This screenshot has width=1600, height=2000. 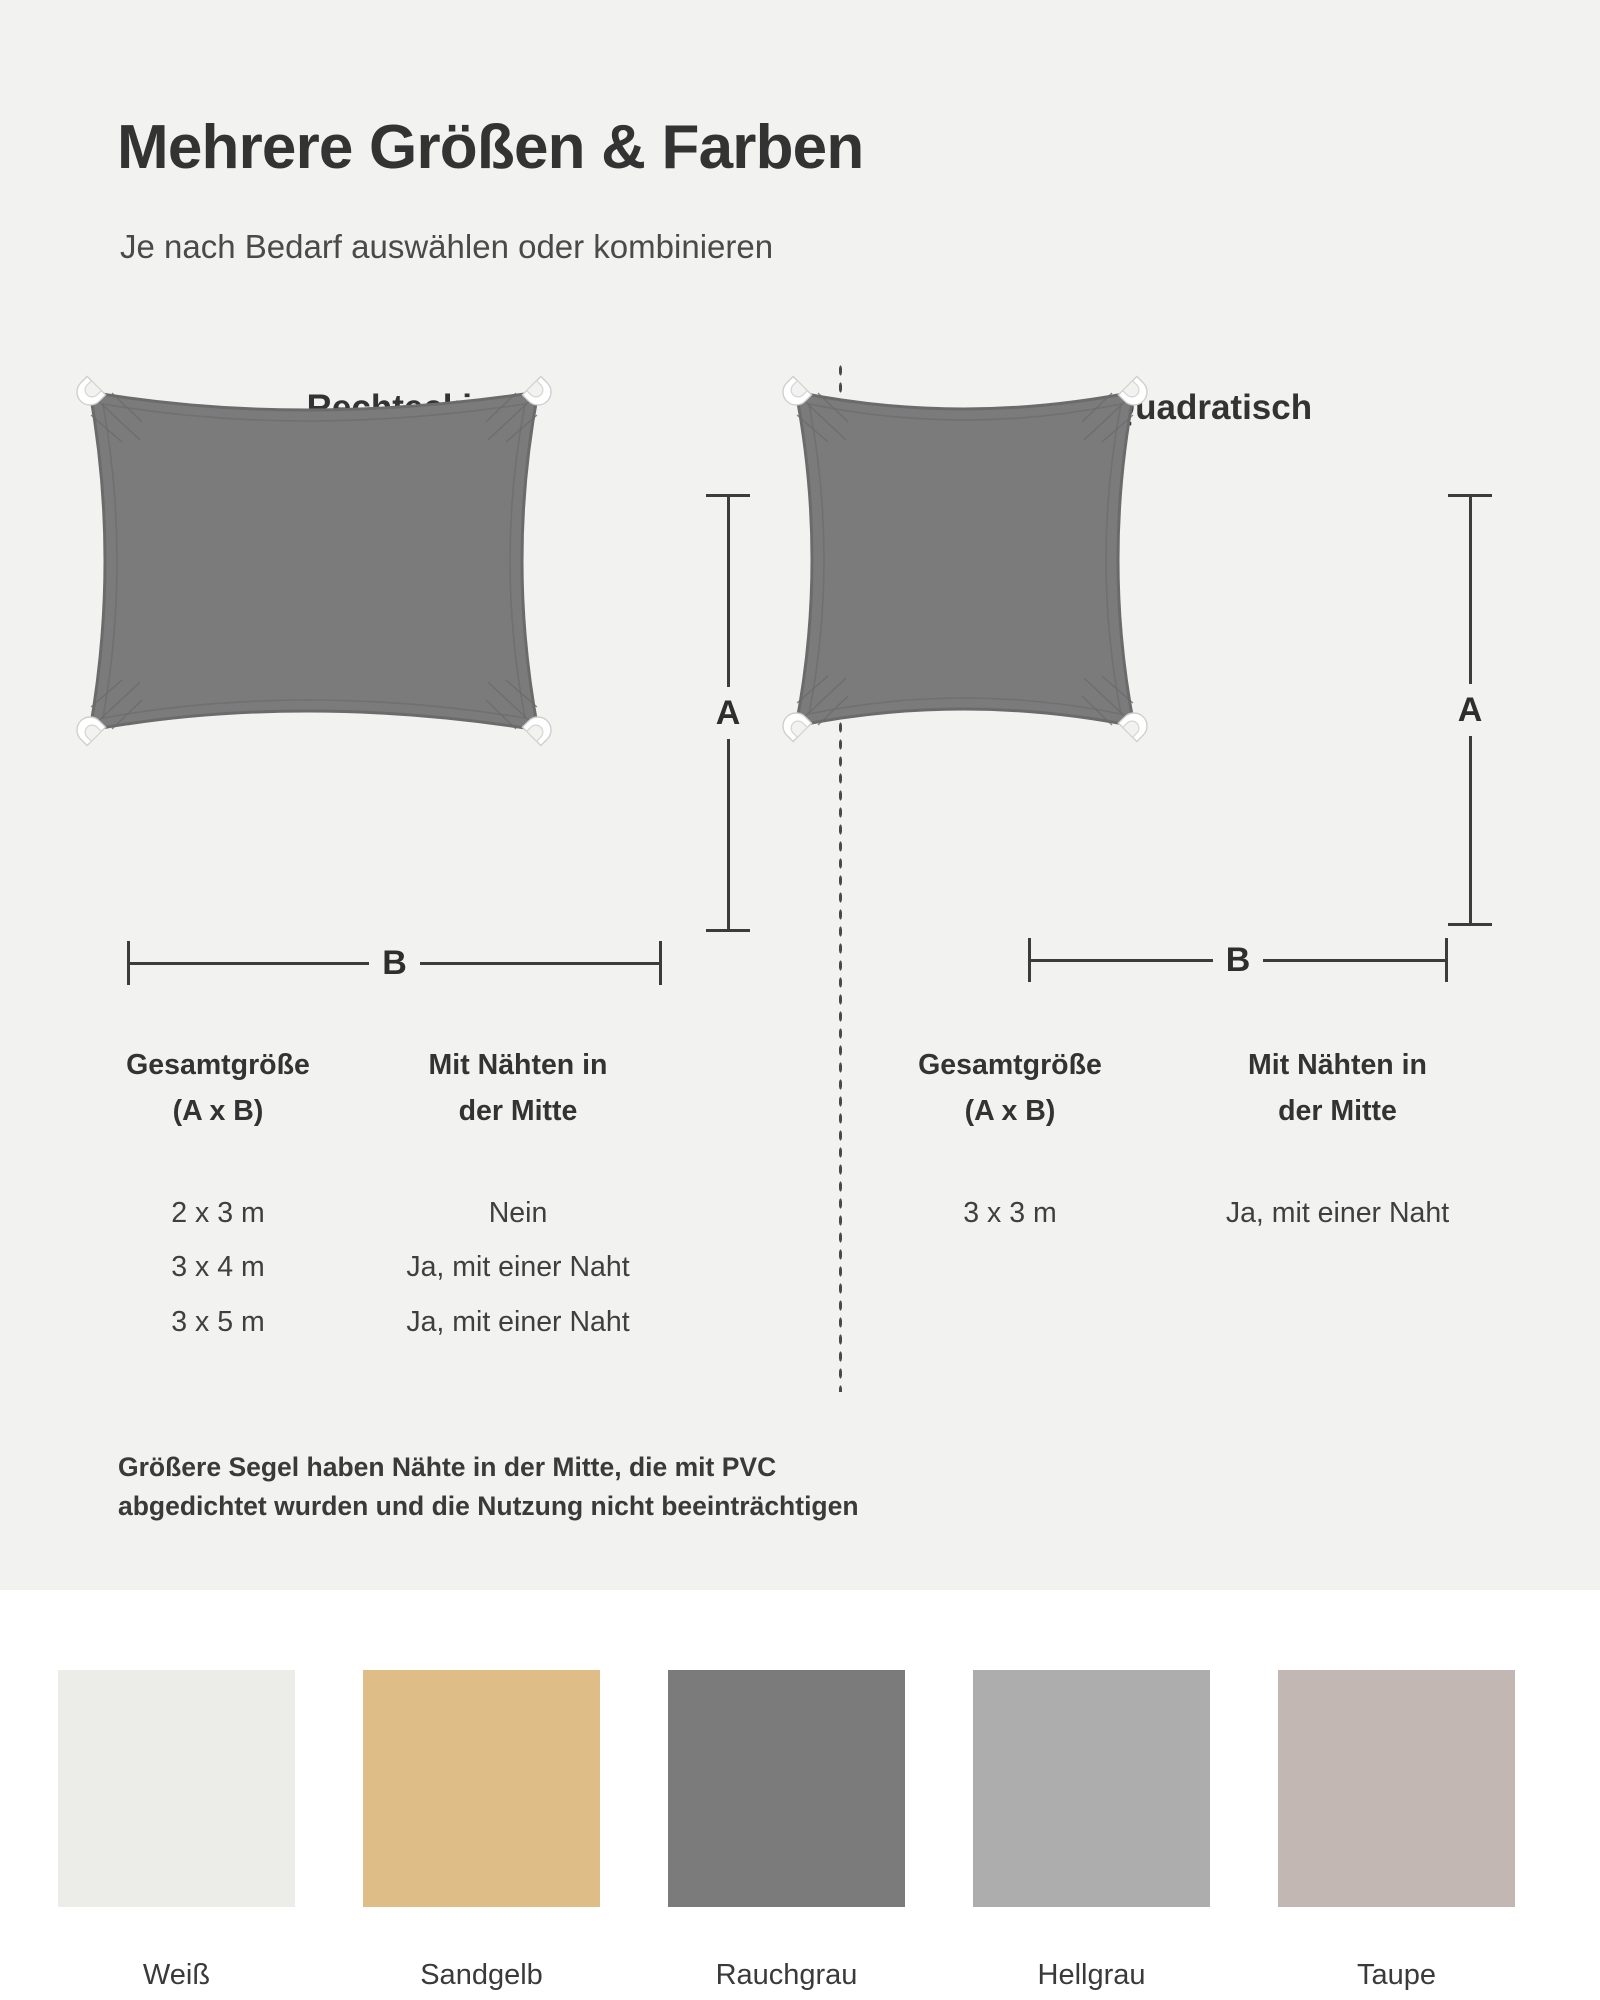 What do you see at coordinates (218, 1213) in the screenshot?
I see `cell-size: 2 x 3 m` at bounding box center [218, 1213].